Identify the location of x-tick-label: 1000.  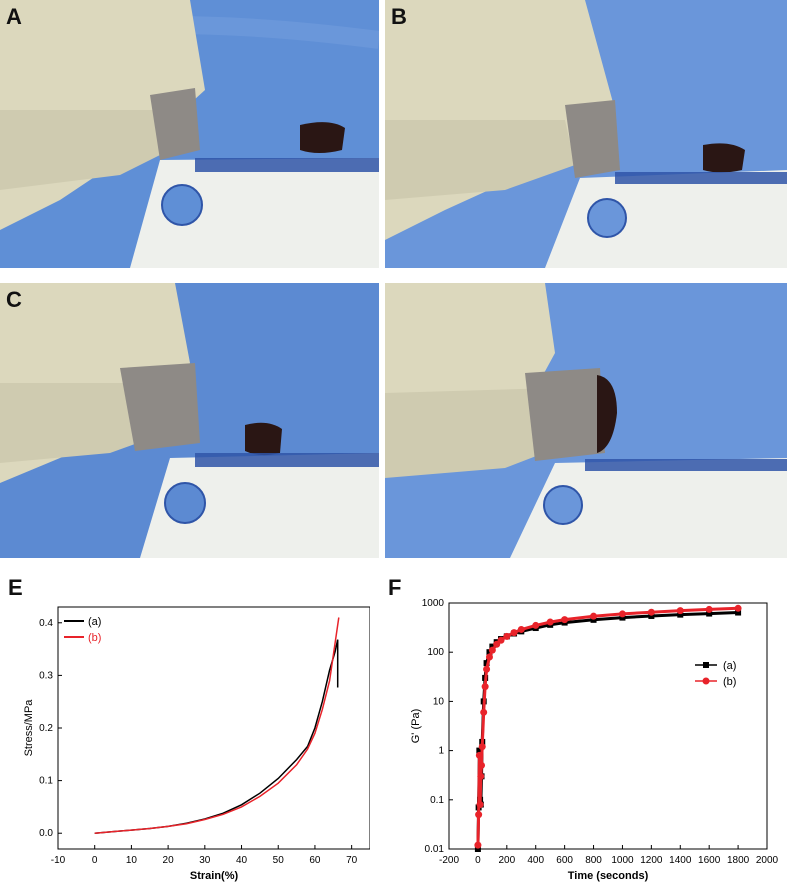
(622, 860).